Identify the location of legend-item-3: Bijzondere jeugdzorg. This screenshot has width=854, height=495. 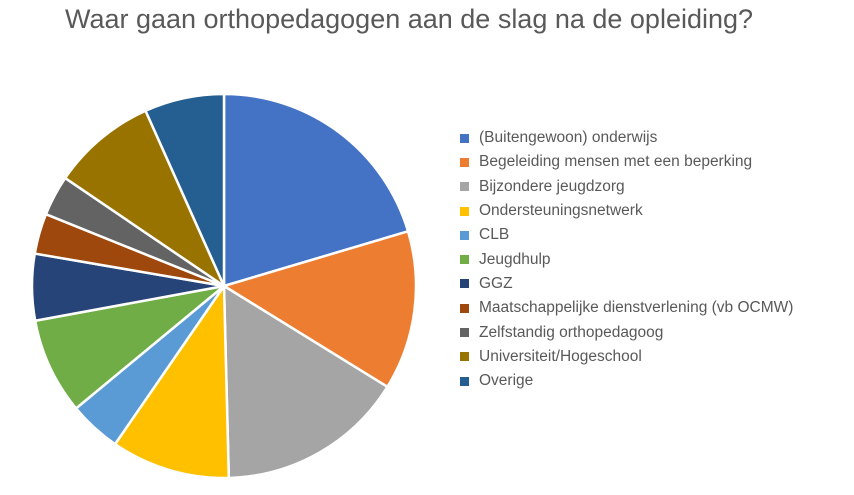
(626, 187).